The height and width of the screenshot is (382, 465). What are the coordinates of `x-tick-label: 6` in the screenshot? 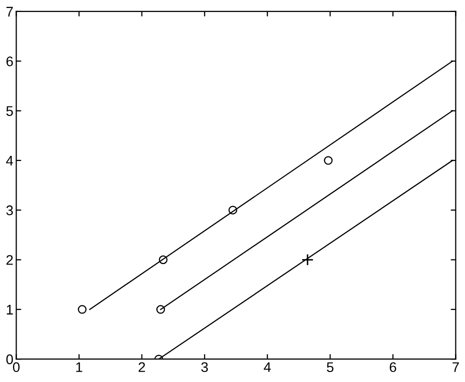 It's located at (393, 367).